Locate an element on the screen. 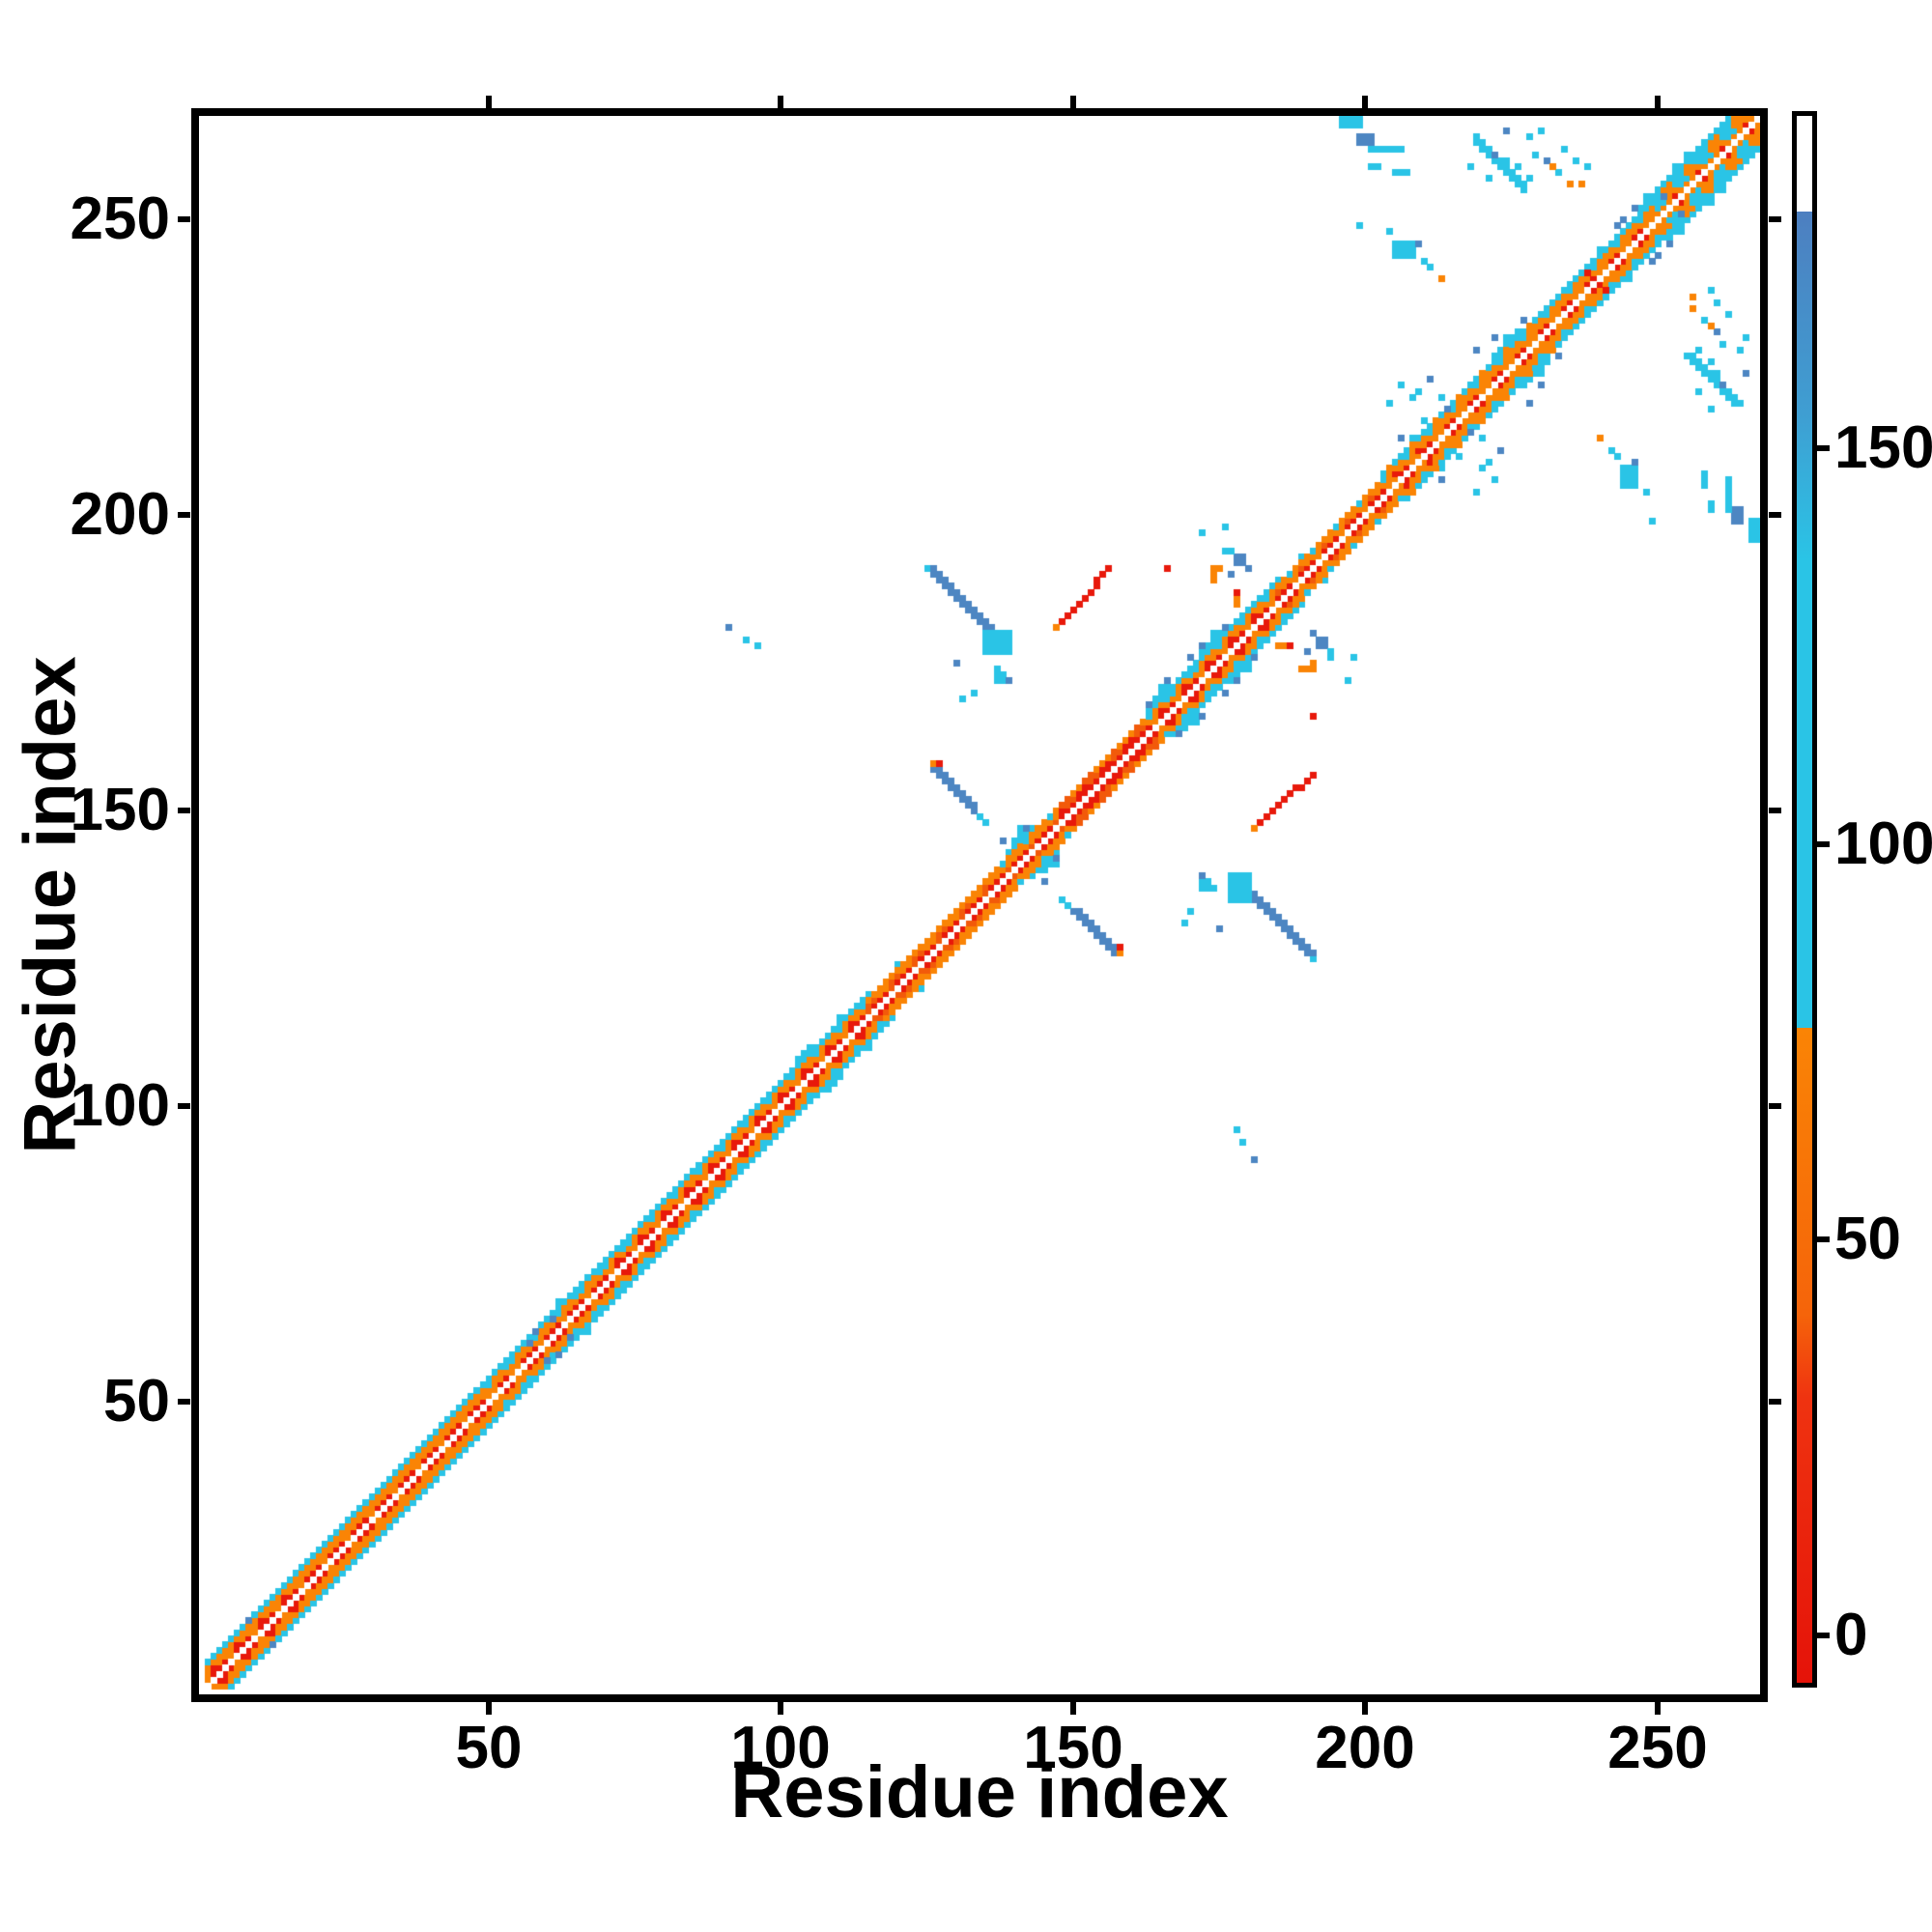 The width and height of the screenshot is (1932, 1932). x-tick-label: 100 is located at coordinates (780, 1748).